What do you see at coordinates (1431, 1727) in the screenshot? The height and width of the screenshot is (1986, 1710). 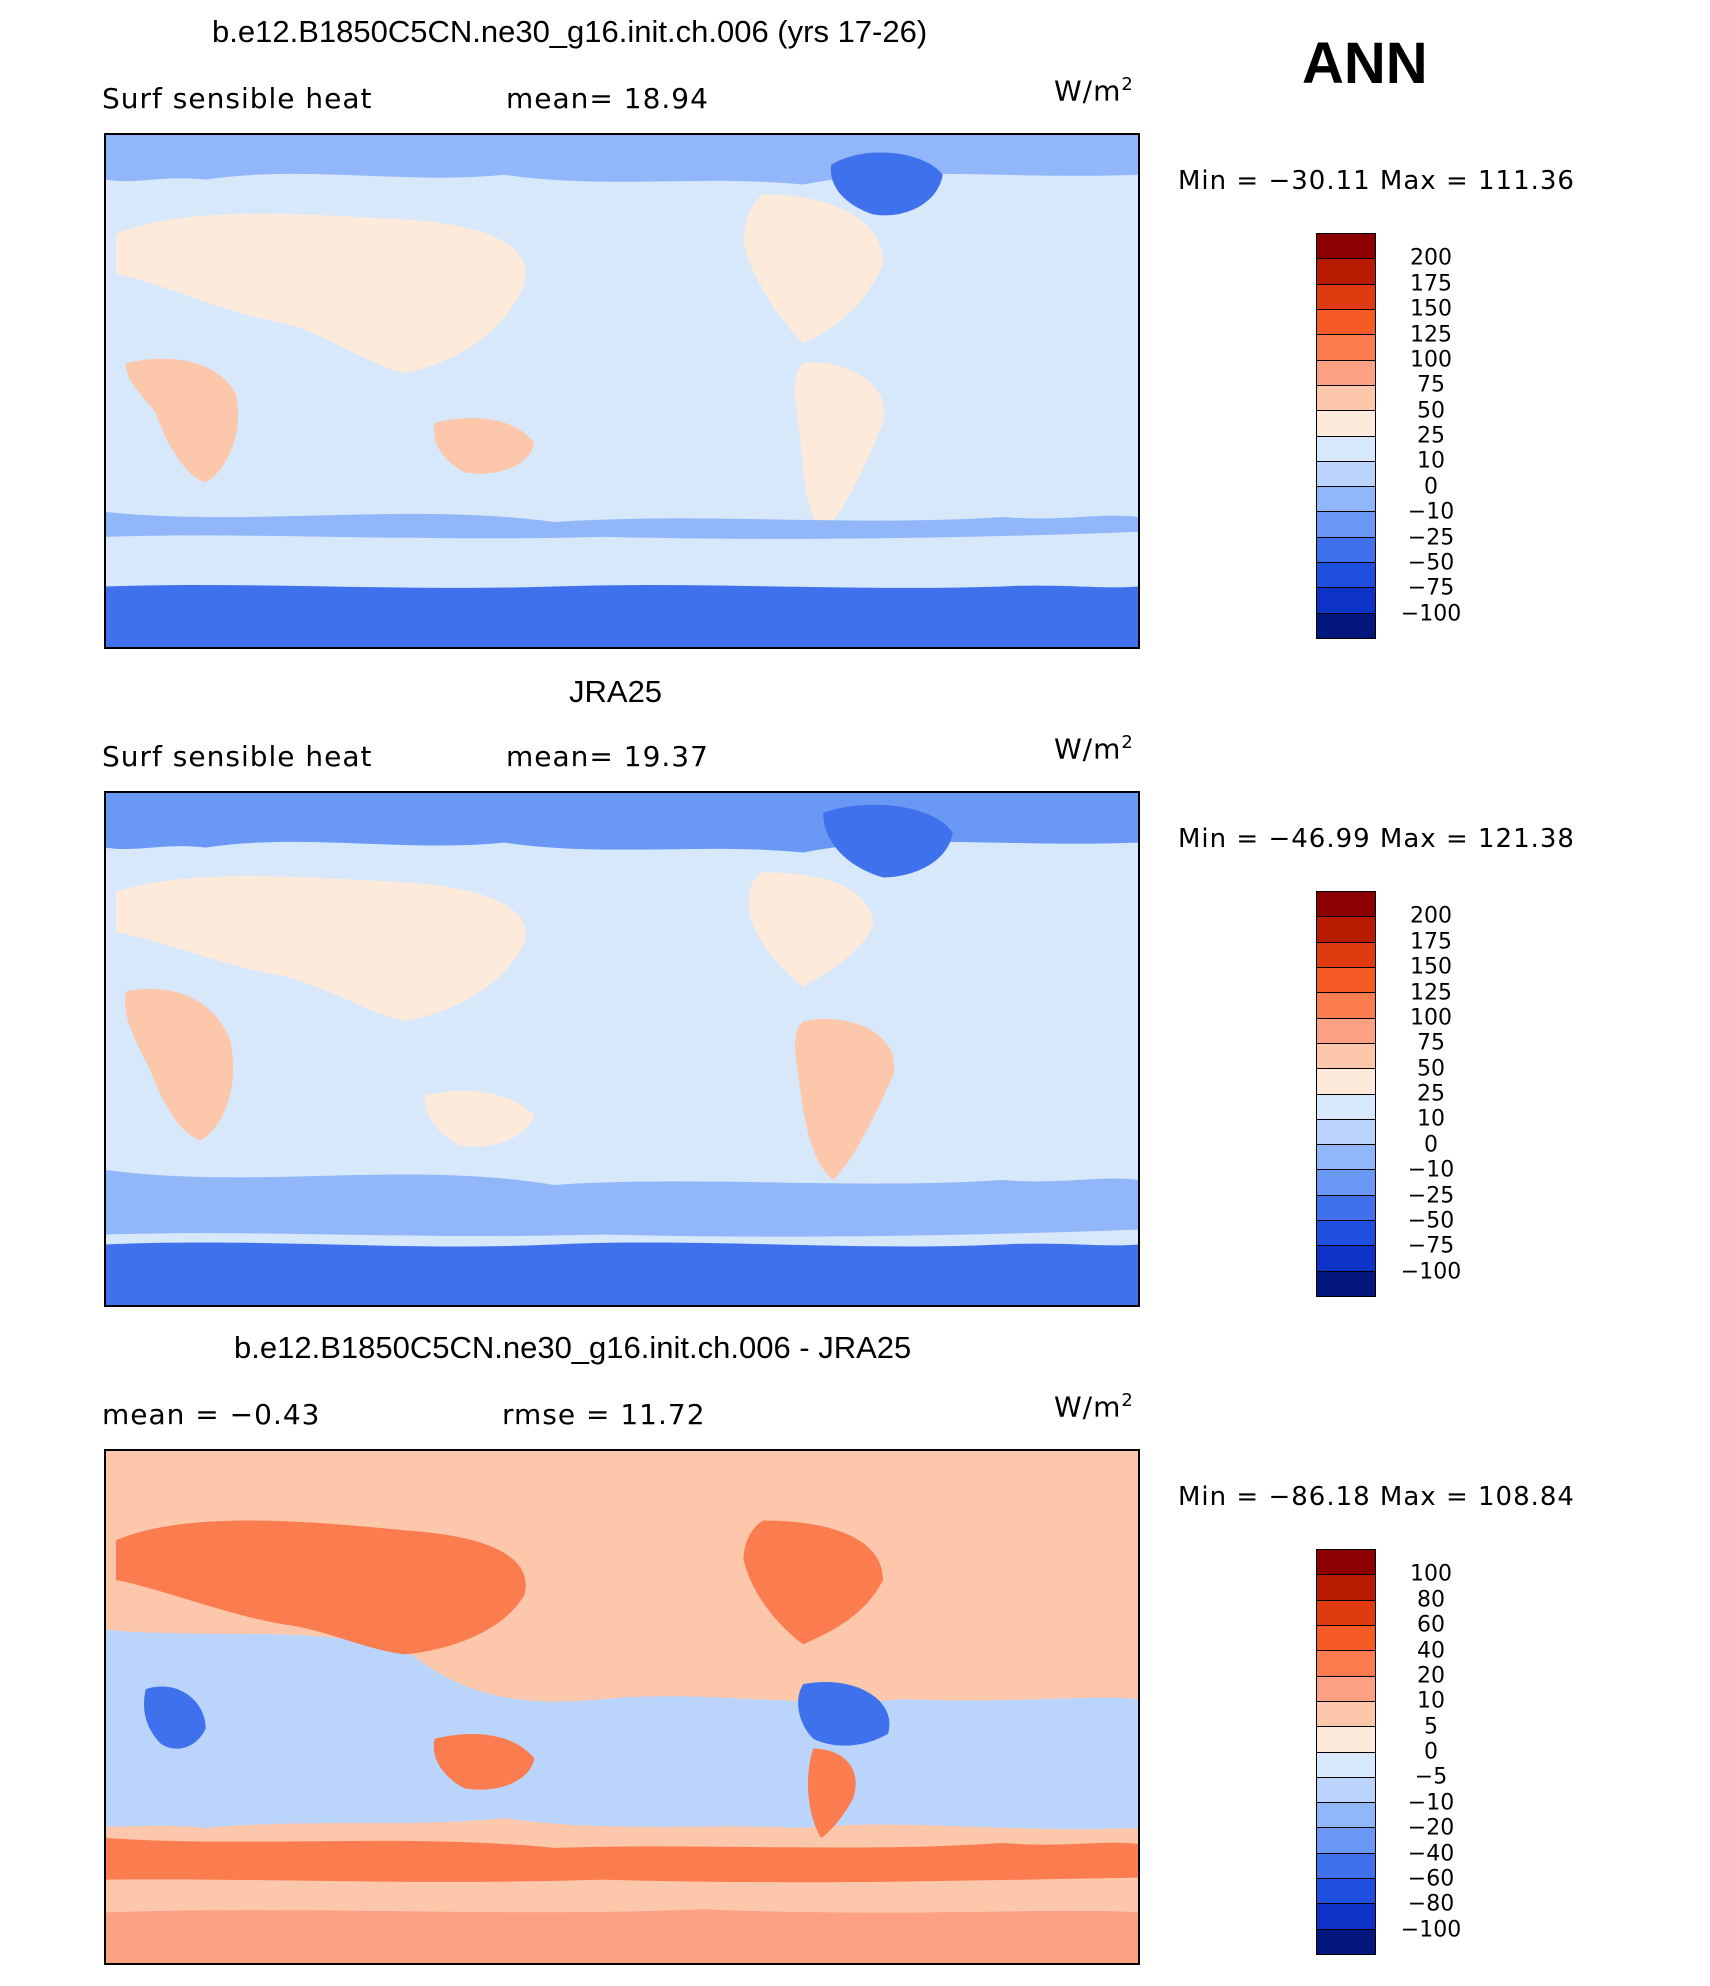 I see `colorbar-tick-label: 5` at bounding box center [1431, 1727].